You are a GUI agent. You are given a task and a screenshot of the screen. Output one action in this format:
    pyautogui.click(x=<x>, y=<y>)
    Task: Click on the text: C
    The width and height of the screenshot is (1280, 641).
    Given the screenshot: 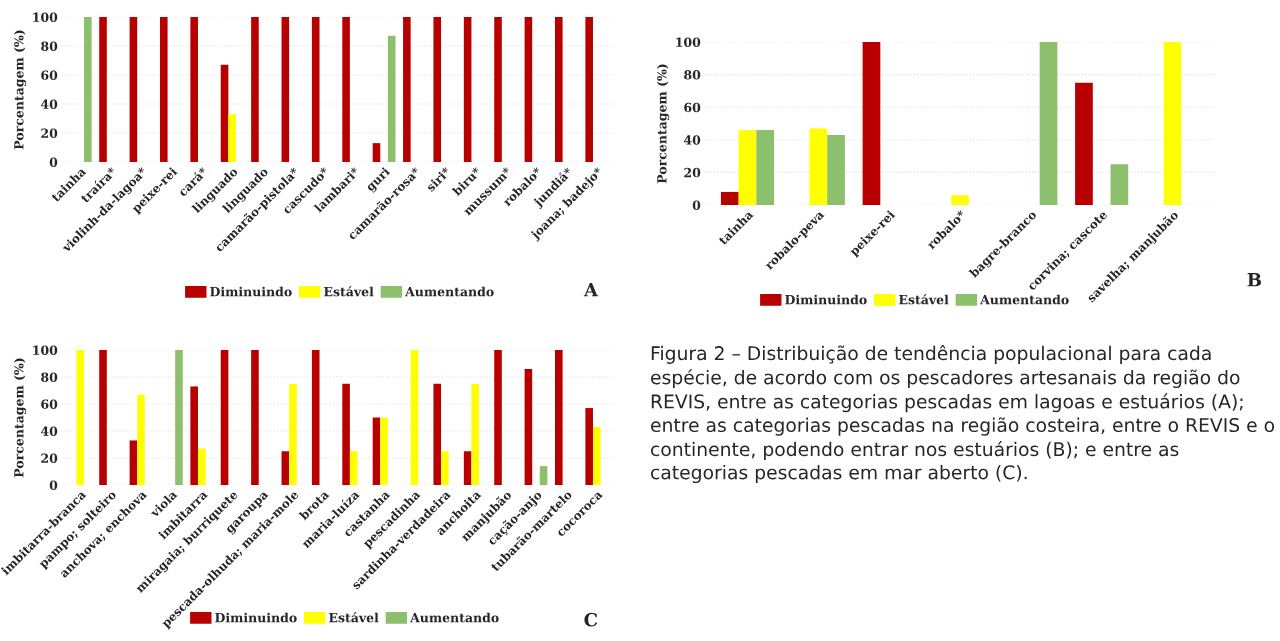 What is the action you would take?
    pyautogui.click(x=591, y=619)
    